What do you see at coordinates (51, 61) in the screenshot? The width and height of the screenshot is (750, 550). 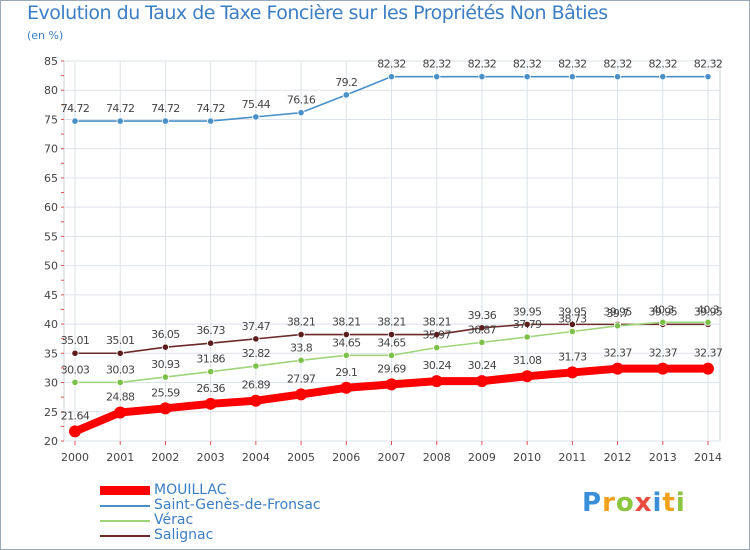 I see `y-tick-label: 85` at bounding box center [51, 61].